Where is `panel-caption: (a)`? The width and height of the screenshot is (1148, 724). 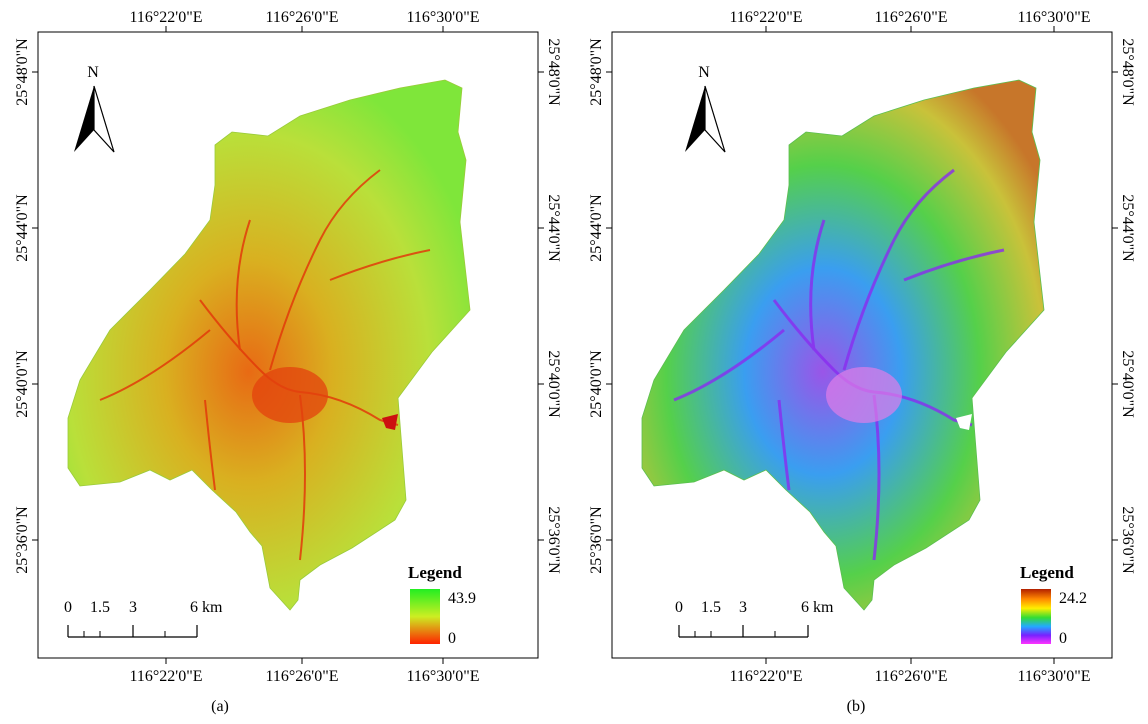
panel-caption: (a) is located at coordinates (220, 706).